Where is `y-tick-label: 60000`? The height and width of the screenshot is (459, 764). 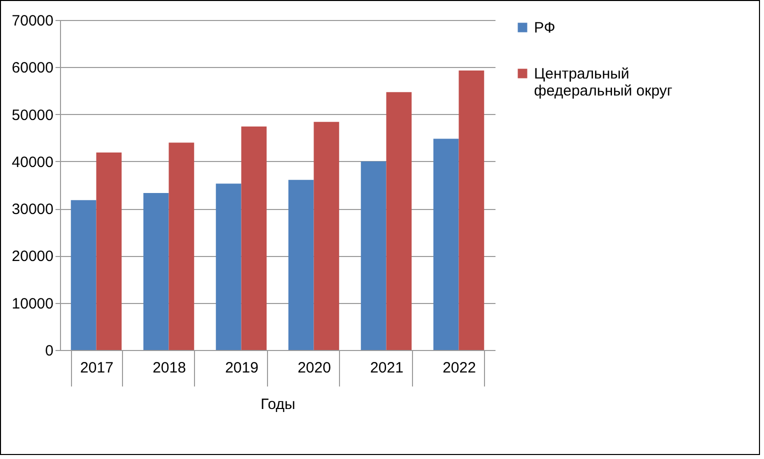
y-tick-label: 60000 is located at coordinates (33, 68).